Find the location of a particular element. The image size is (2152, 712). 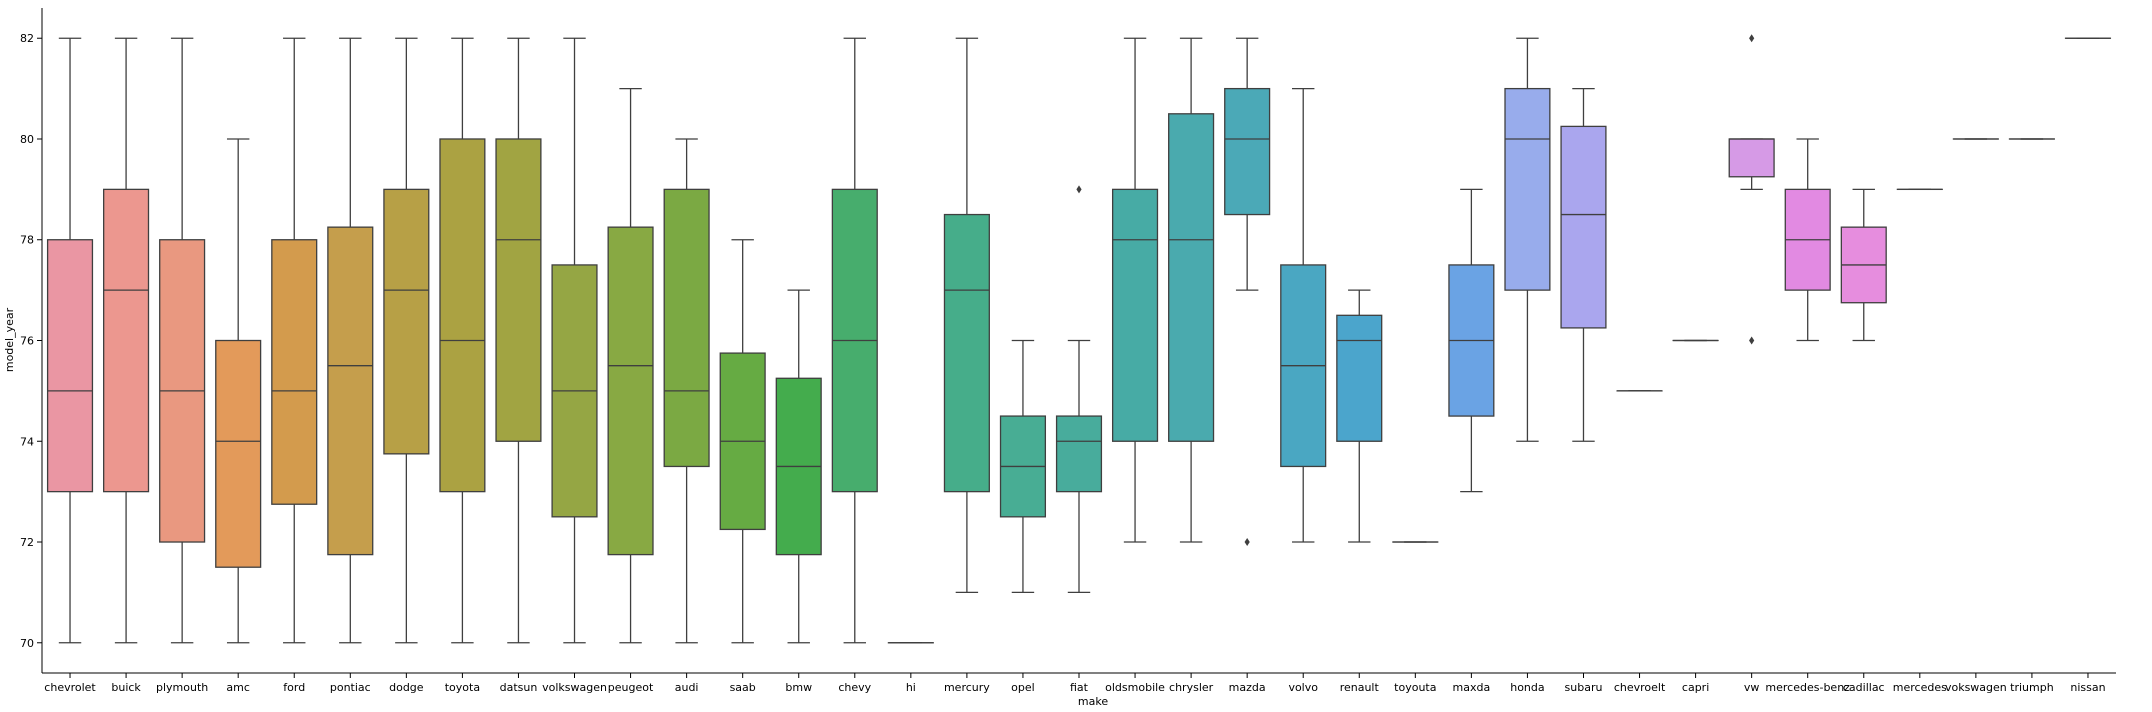

box-group-chevrolet is located at coordinates (70, 340).